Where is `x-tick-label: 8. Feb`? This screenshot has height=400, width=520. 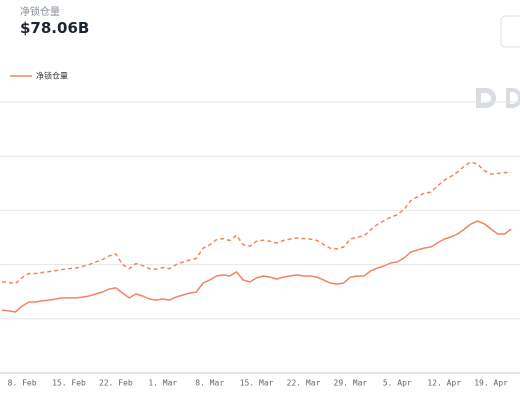
x-tick-label: 8. Feb is located at coordinates (22, 383).